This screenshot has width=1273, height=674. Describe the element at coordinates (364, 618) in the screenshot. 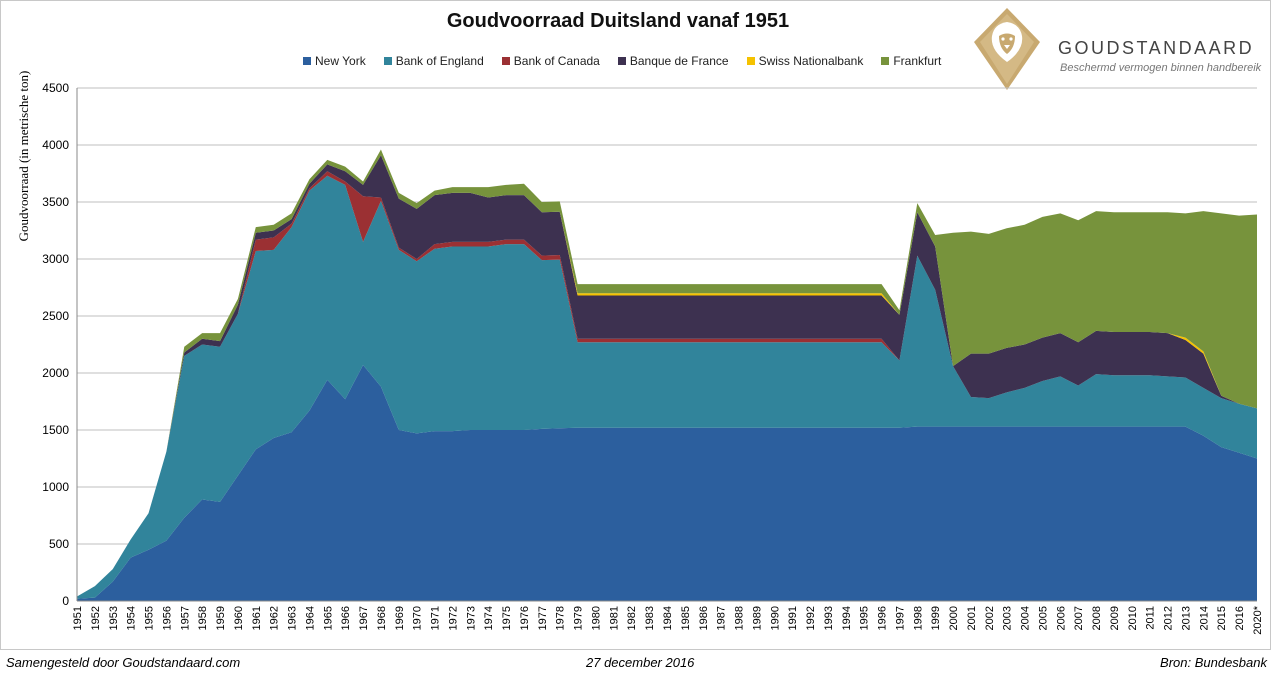

I see `x-tick-label: 1967` at that location.